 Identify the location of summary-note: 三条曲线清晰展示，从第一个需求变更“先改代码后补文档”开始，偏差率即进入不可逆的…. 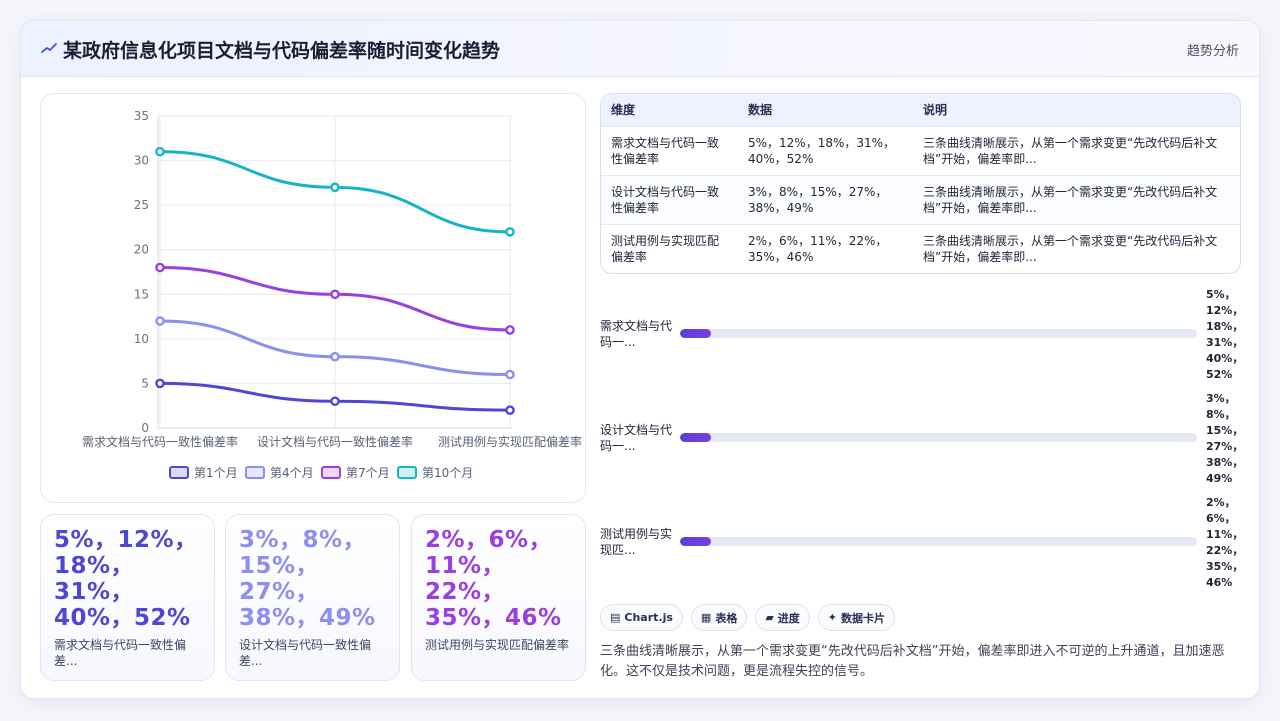
(912, 661).